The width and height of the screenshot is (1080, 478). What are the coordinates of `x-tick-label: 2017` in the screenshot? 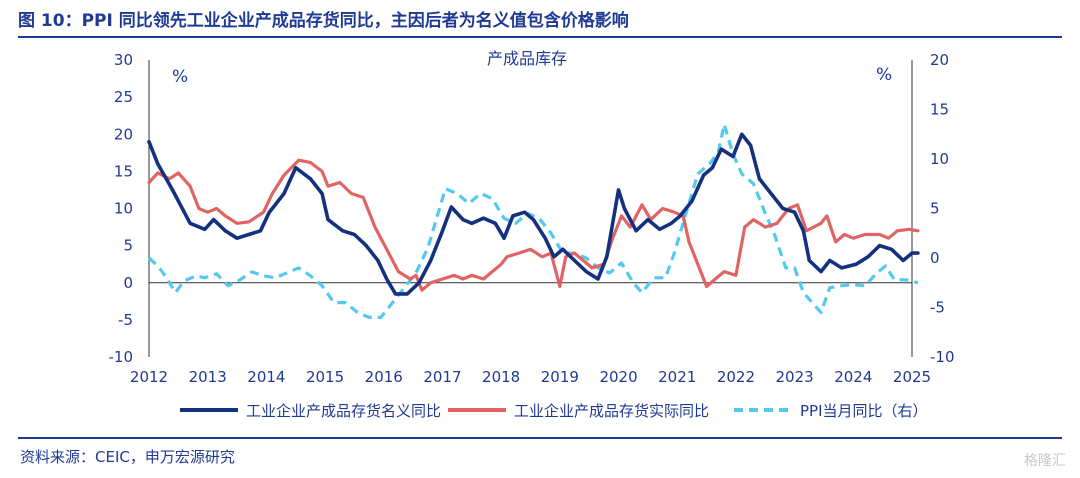 It's located at (442, 377).